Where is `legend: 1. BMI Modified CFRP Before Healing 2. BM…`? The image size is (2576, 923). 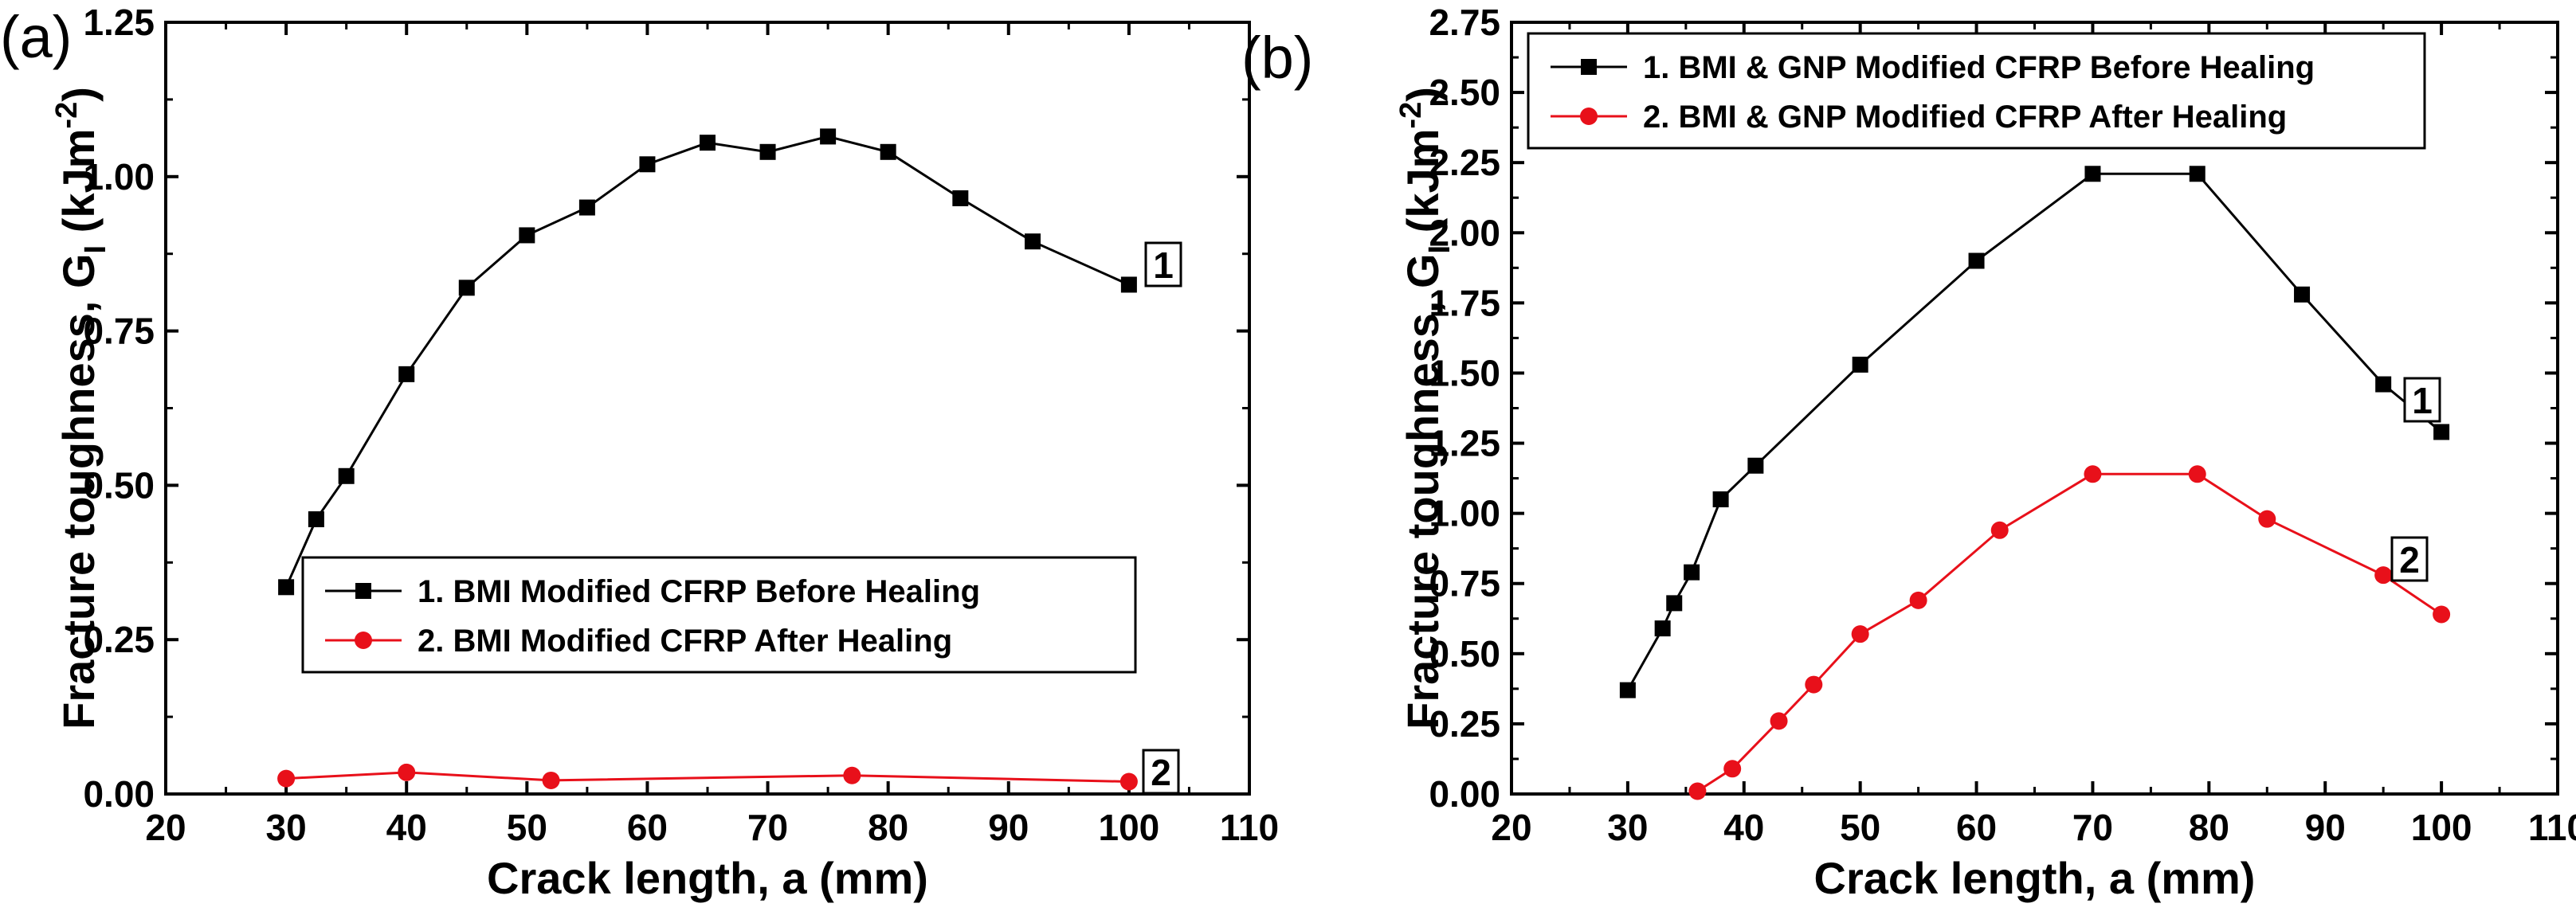
legend: 1. BMI Modified CFRP Before Healing 2. BM… is located at coordinates (719, 615).